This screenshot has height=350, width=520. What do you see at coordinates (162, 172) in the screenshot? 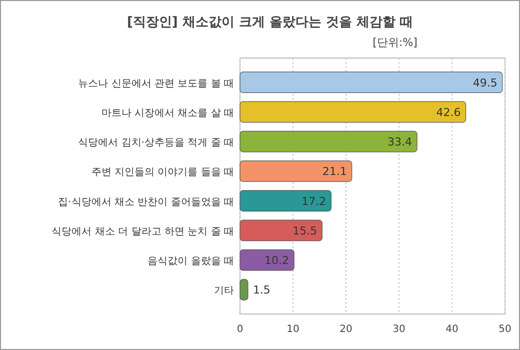
I see `y-tick-label: 주변 지인들의 이야기를 들을 때` at bounding box center [162, 172].